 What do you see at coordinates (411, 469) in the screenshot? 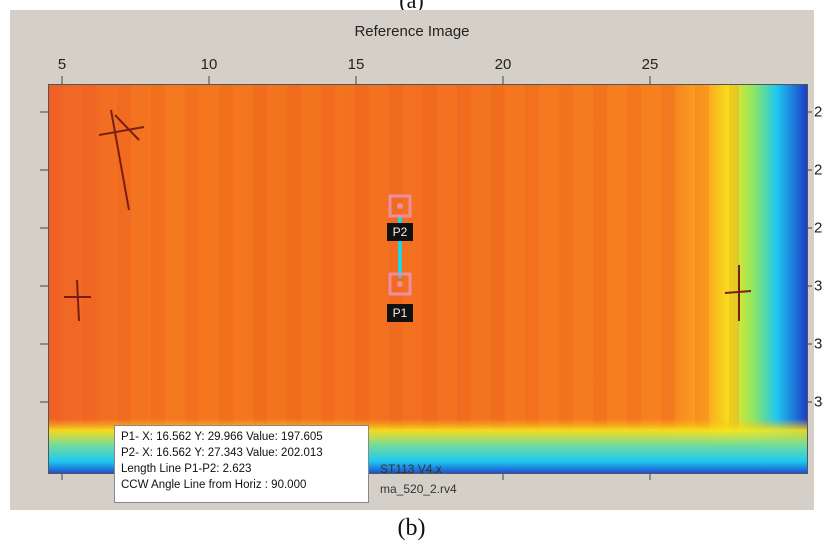
I see `partial-text: ST113 V4.x` at bounding box center [411, 469].